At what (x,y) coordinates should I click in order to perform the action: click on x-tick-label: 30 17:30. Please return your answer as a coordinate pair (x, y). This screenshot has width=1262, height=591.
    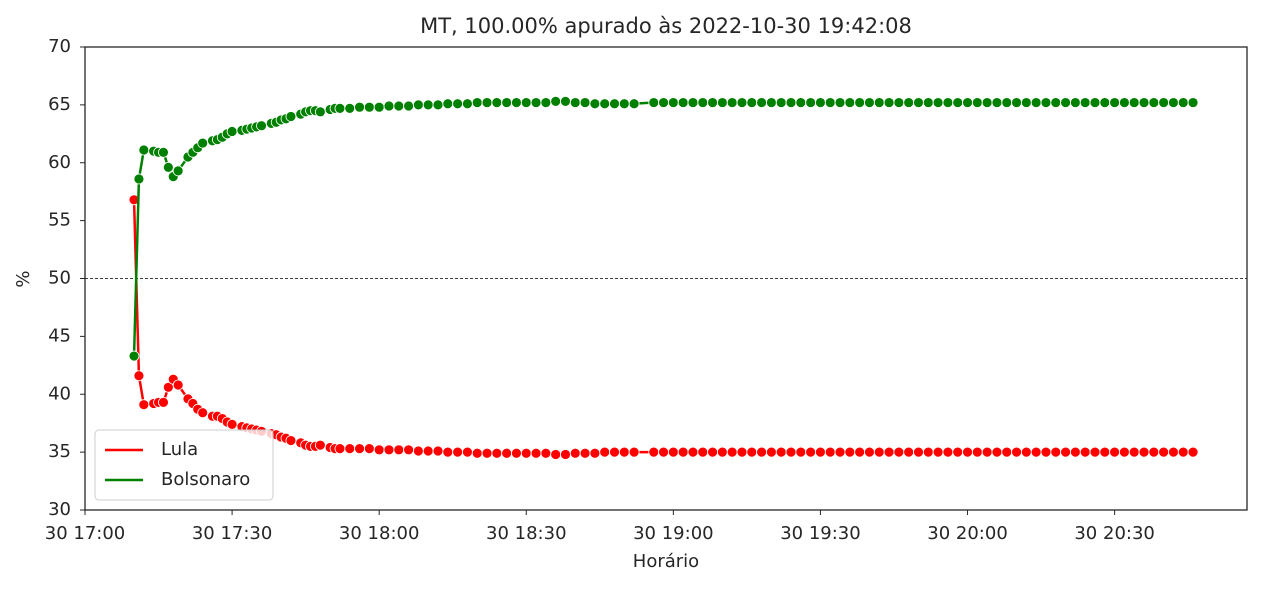
    Looking at the image, I should click on (232, 533).